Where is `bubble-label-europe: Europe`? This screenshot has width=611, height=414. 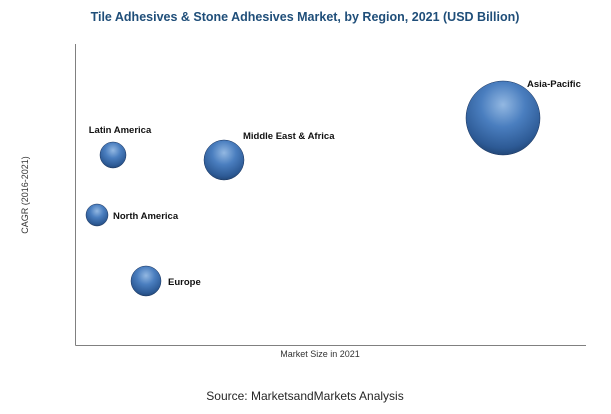 bubble-label-europe: Europe is located at coordinates (184, 282).